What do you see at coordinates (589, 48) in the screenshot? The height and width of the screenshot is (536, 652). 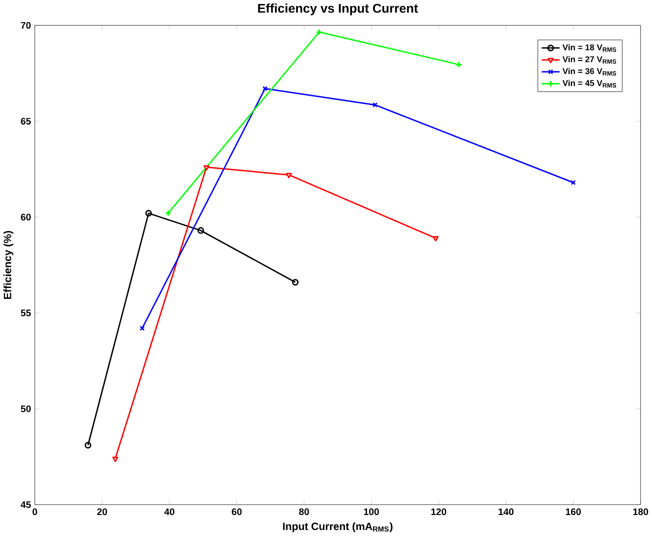 I see `legend-label: Vin = 18 V$_{RMS}$` at bounding box center [589, 48].